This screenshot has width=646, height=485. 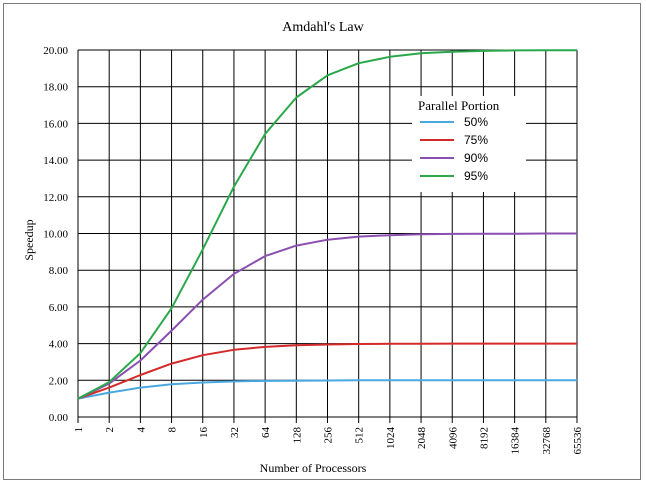 I want to click on legend-label: 90%, so click(x=476, y=158).